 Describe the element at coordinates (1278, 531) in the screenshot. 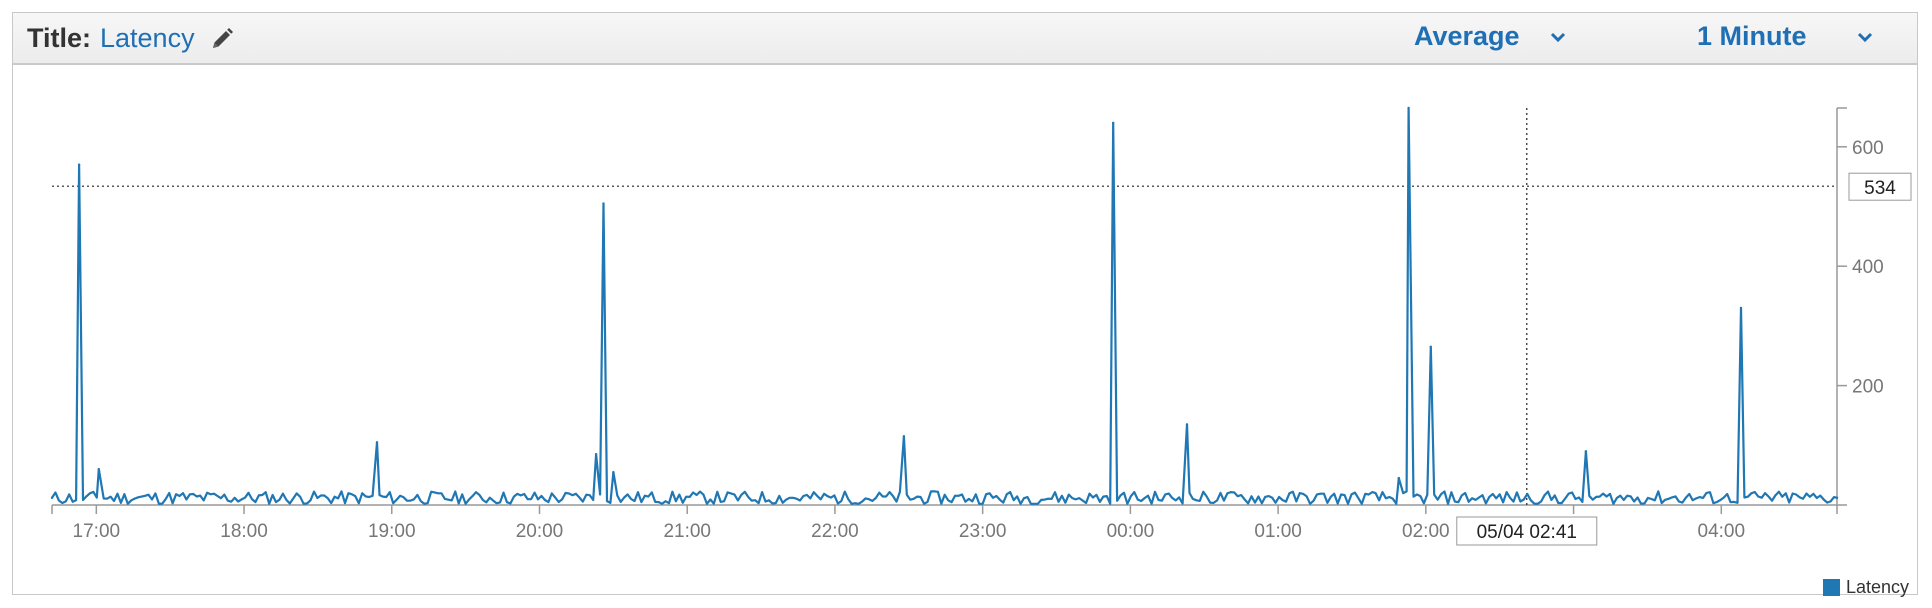

I see `x-tick-label: 01:00` at that location.